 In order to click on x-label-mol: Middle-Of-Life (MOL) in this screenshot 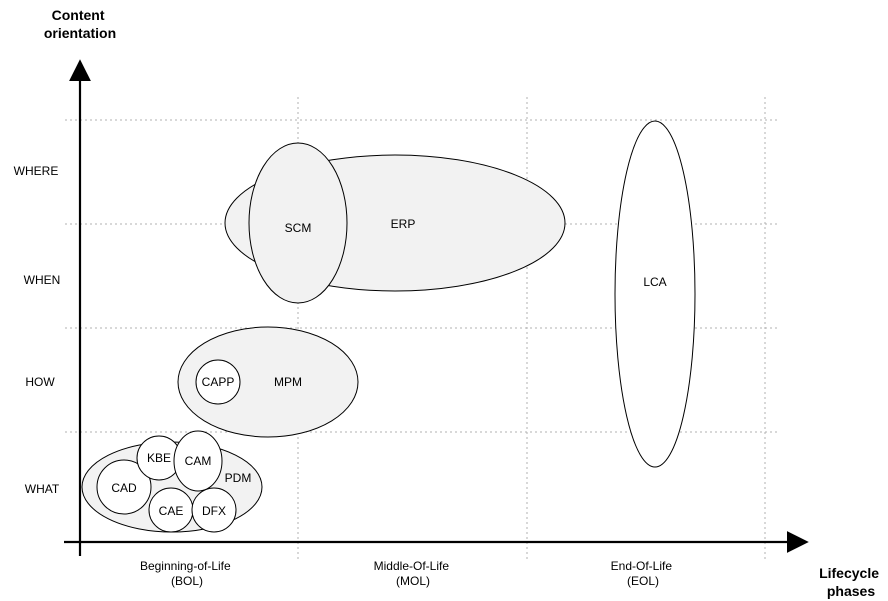, I will do `click(413, 573)`.